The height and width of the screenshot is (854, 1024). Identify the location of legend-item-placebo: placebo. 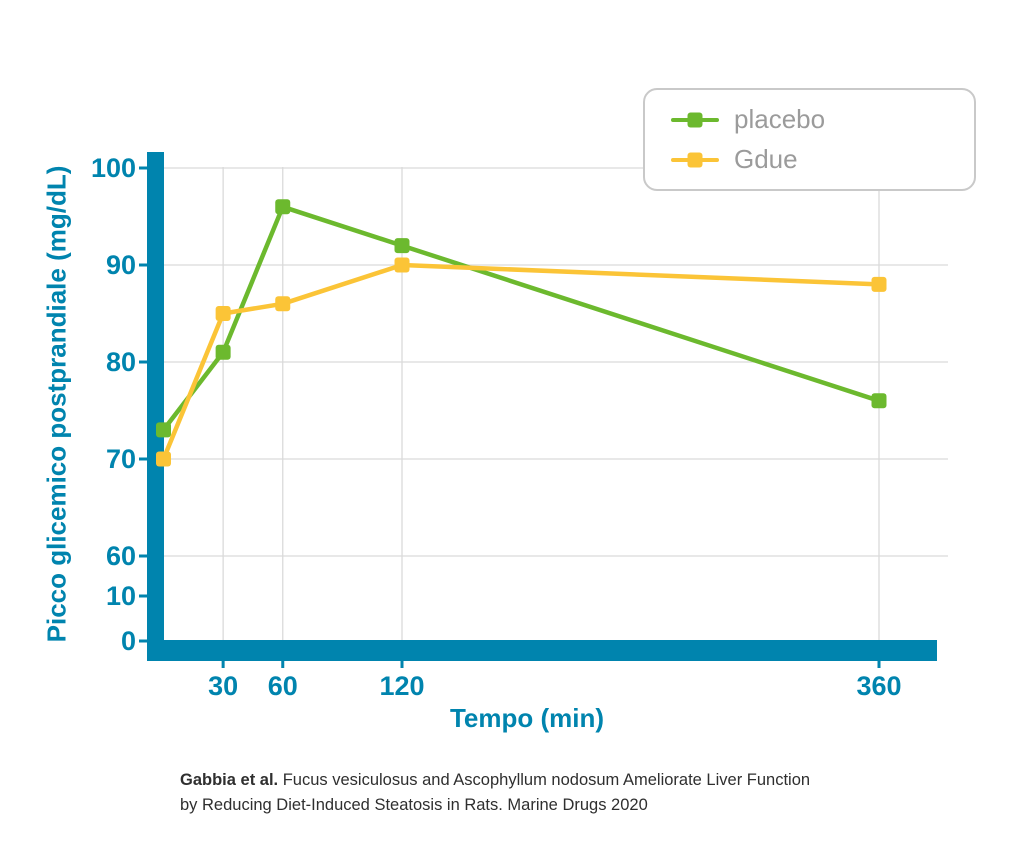
(822, 119).